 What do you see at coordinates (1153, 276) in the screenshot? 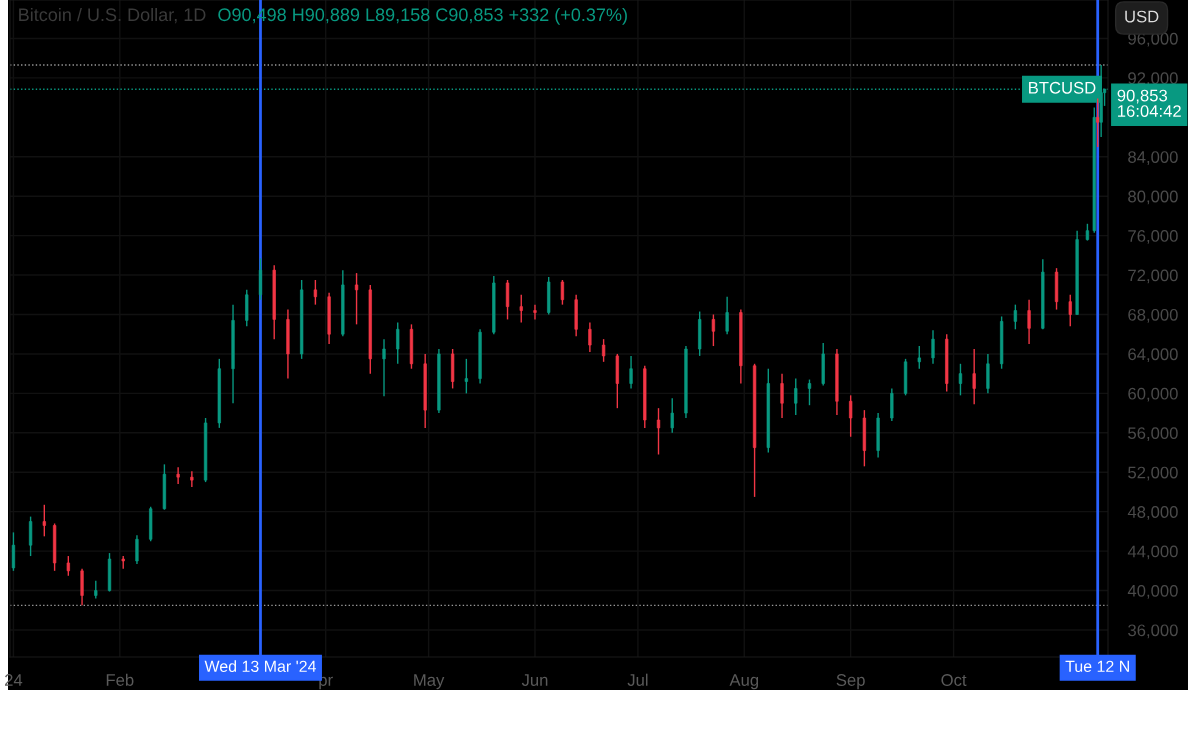
I see `y-tick-label: 72,000` at bounding box center [1153, 276].